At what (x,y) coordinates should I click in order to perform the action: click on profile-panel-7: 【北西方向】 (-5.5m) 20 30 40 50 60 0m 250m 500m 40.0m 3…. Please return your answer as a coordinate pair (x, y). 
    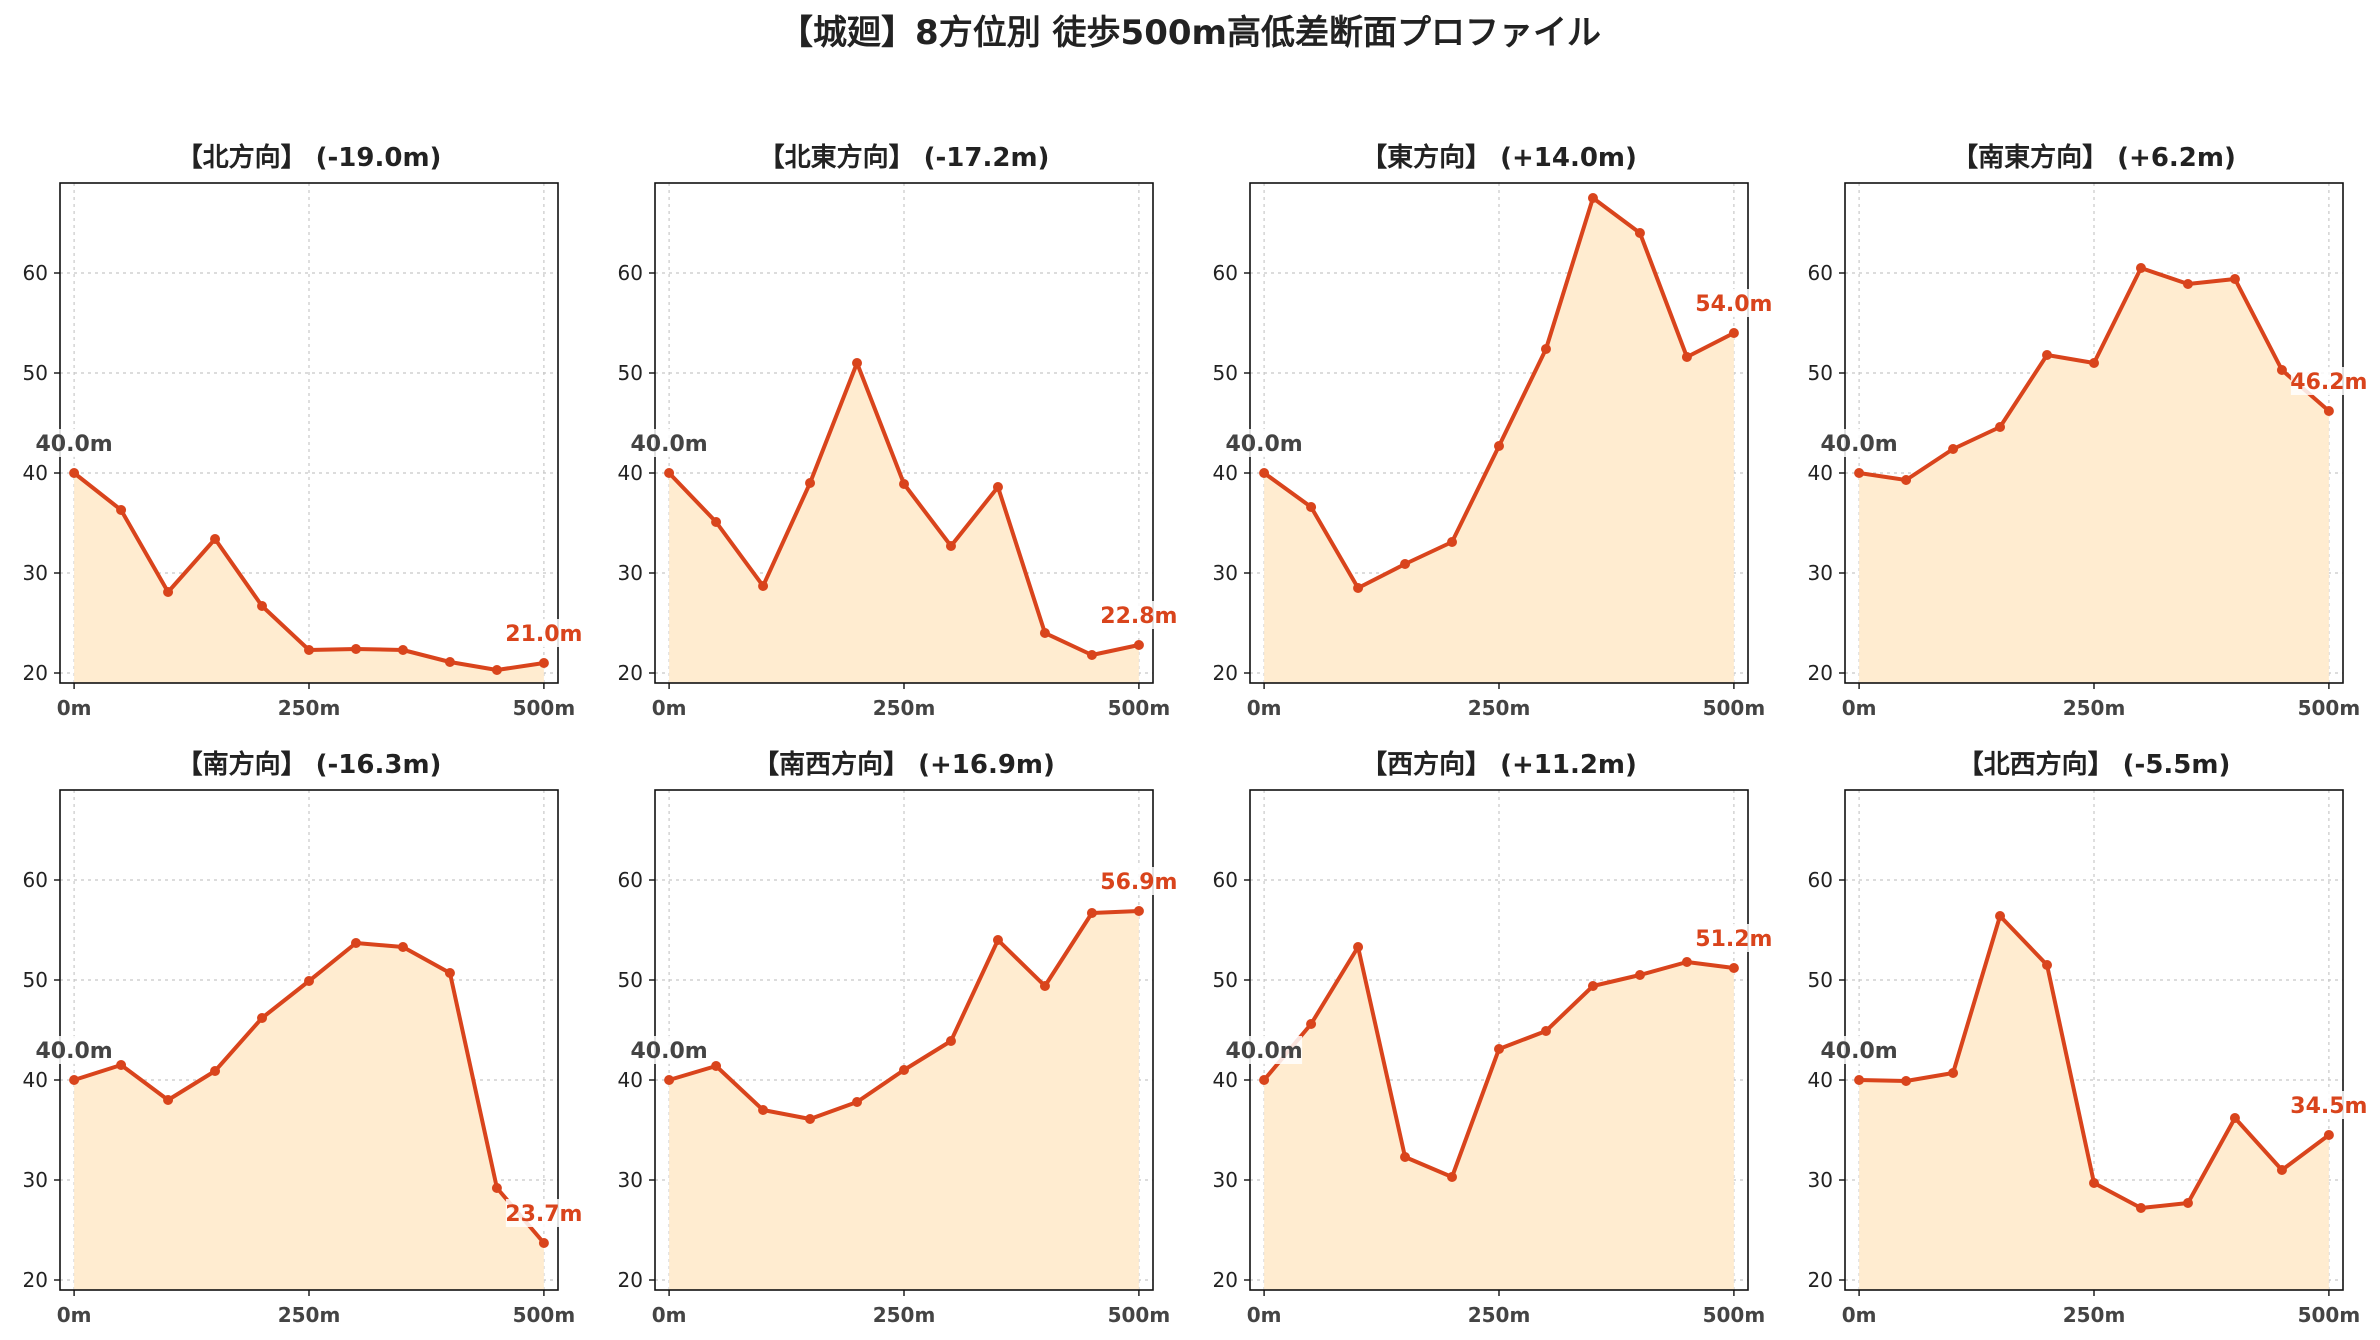
    Looking at the image, I should click on (2088, 1038).